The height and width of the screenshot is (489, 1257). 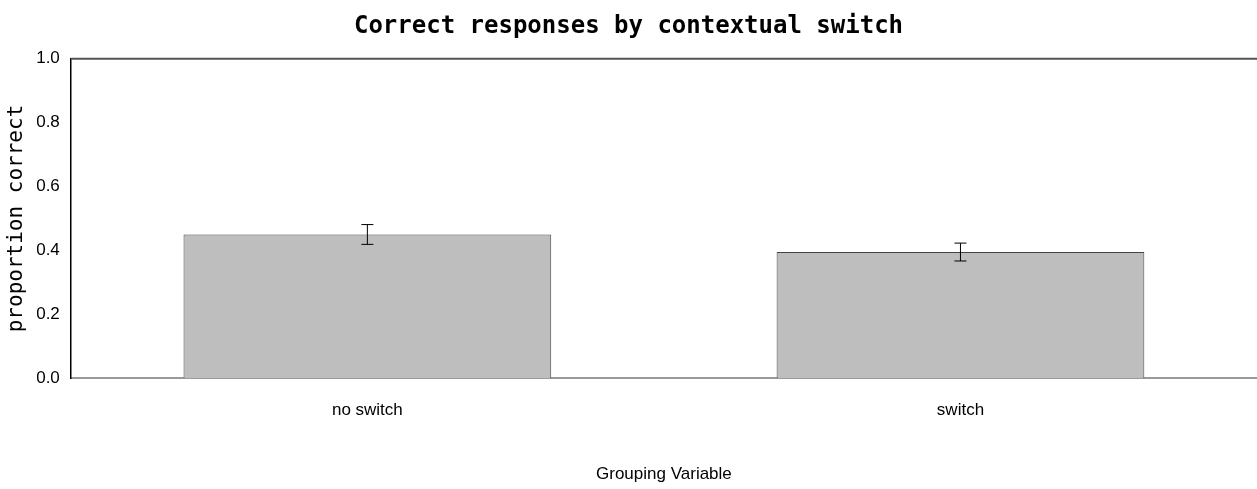 What do you see at coordinates (48, 122) in the screenshot?
I see `y-tick-label: 0.8` at bounding box center [48, 122].